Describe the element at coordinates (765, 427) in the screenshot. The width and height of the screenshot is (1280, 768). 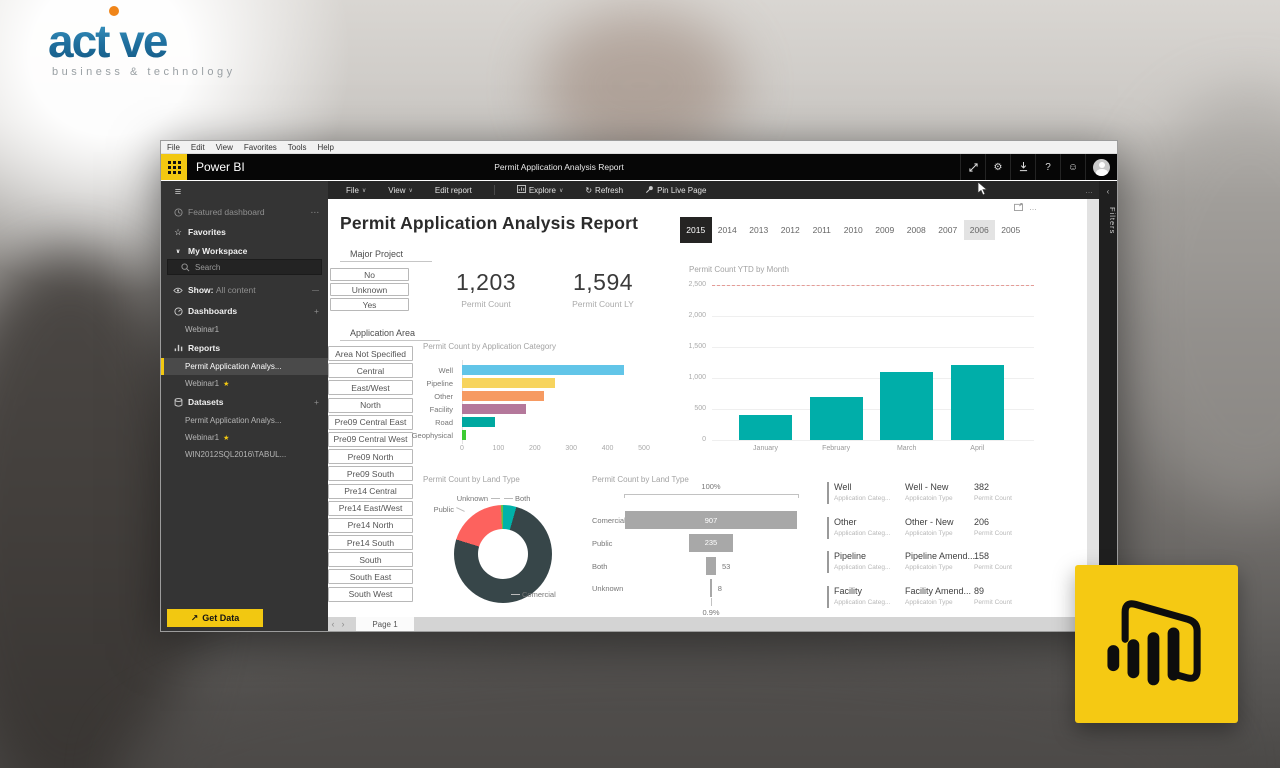
I see `column-january` at that location.